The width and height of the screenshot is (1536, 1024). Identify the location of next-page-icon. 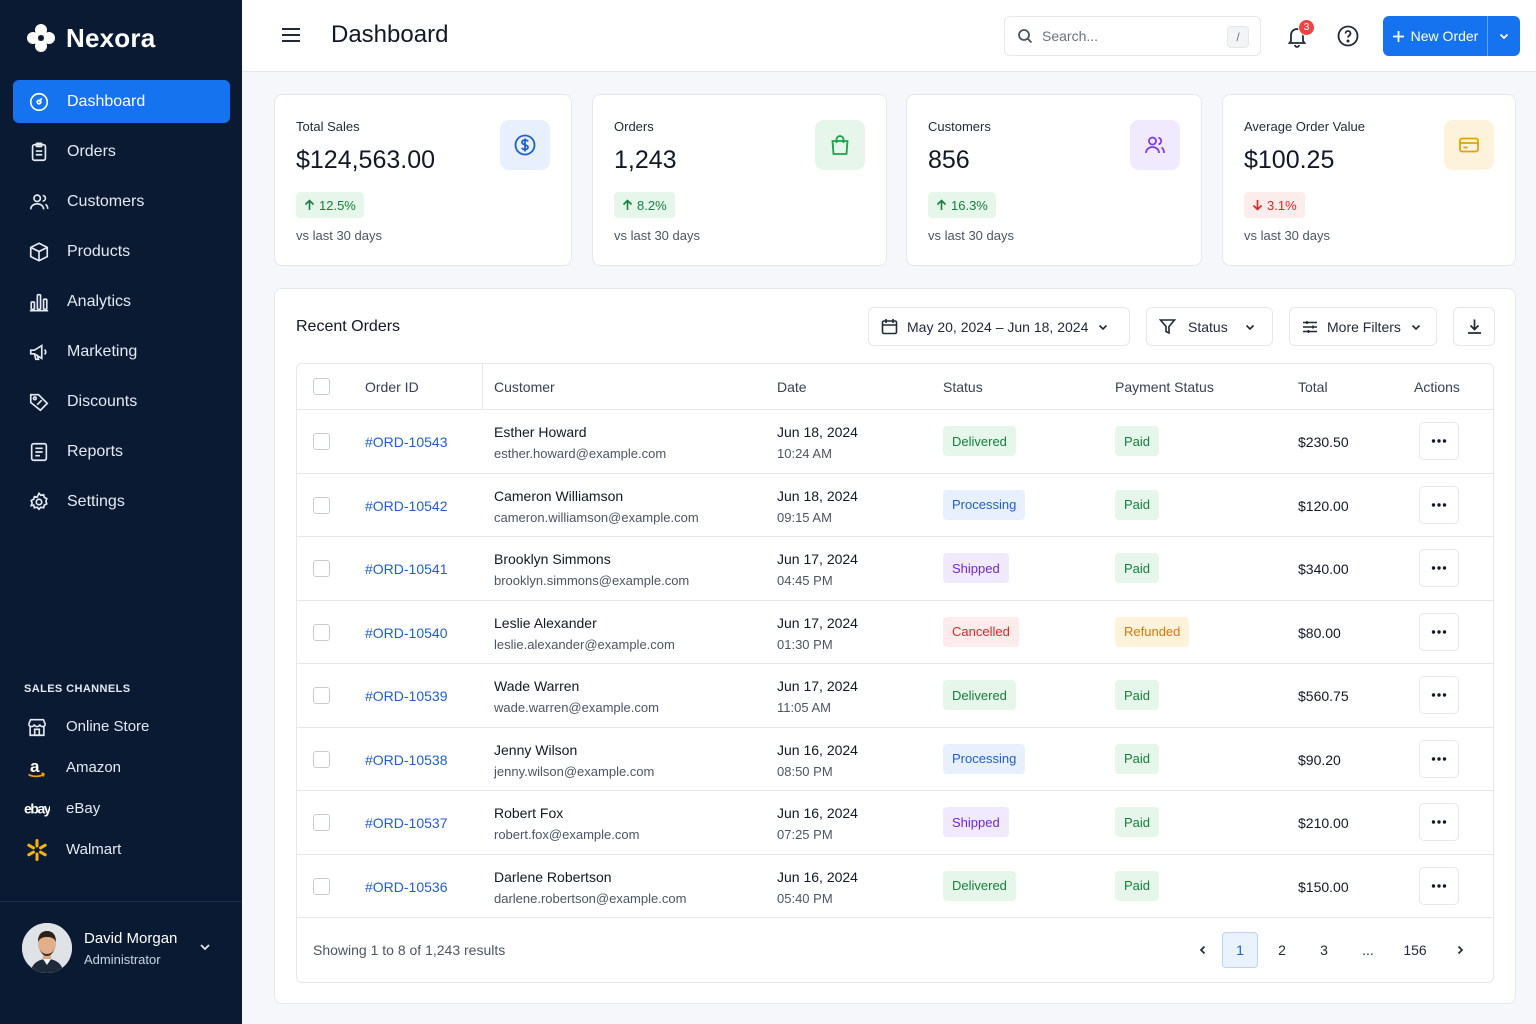
(1460, 950).